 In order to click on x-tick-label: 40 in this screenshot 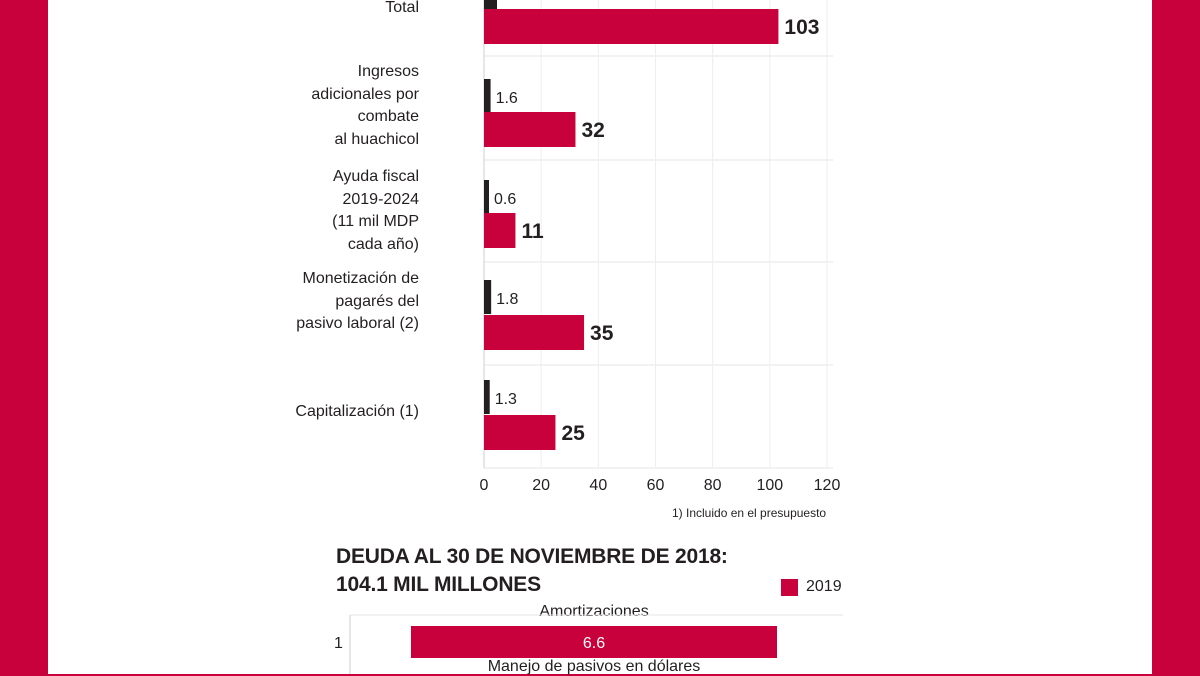, I will do `click(598, 485)`.